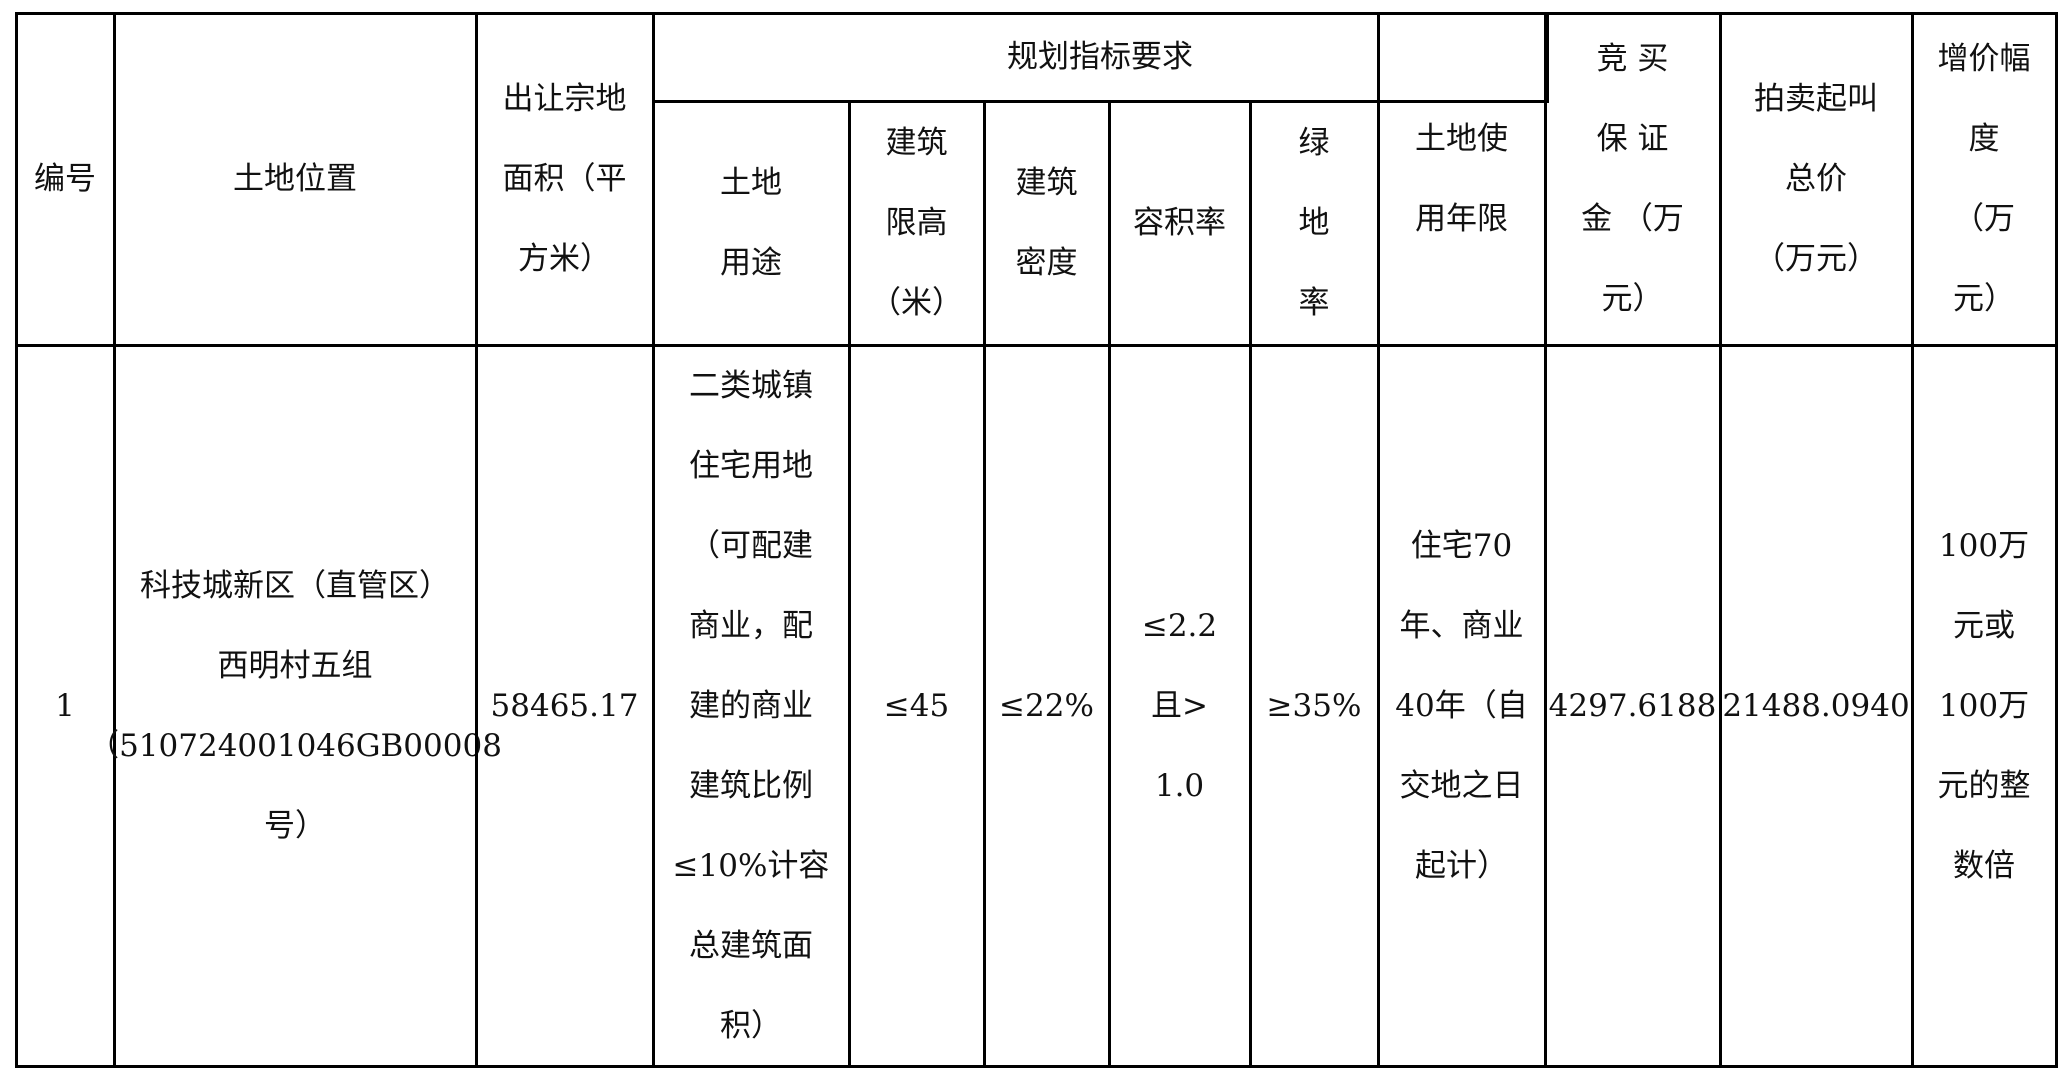  I want to click on header-increment: 增价幅 度 （万 元）, so click(1984, 179).